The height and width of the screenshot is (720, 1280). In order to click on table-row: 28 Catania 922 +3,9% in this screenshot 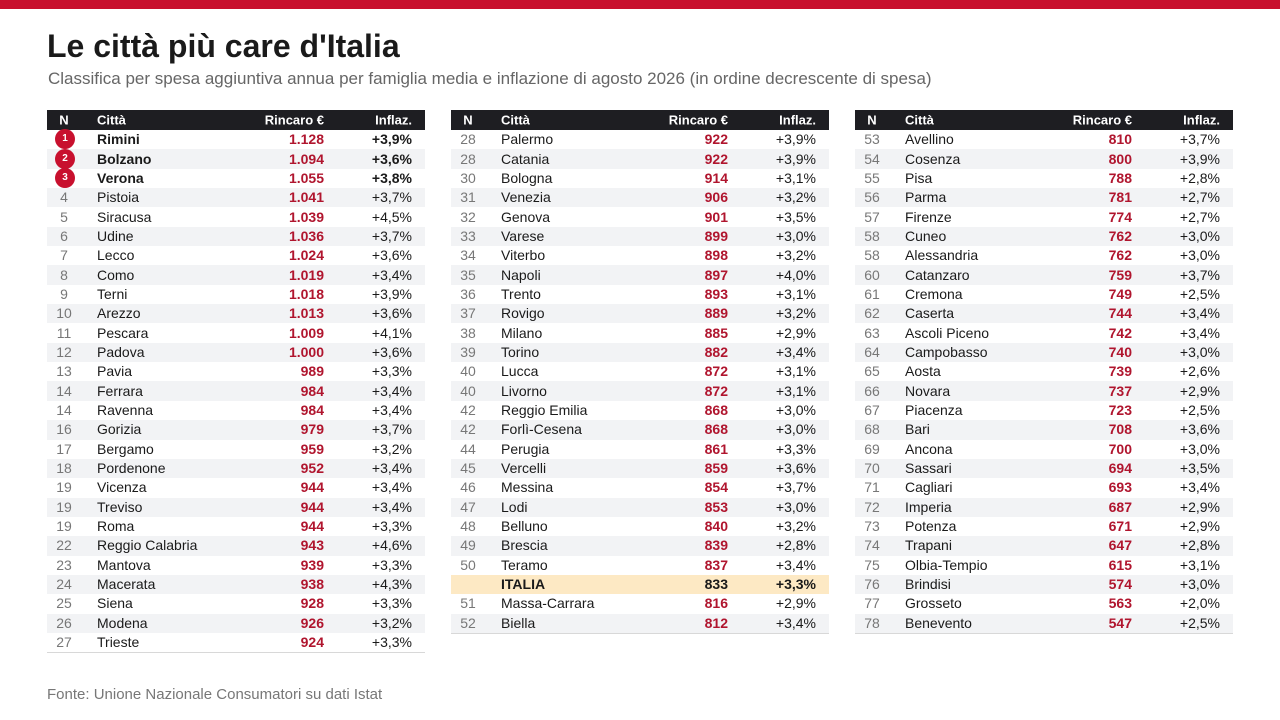, I will do `click(640, 159)`.